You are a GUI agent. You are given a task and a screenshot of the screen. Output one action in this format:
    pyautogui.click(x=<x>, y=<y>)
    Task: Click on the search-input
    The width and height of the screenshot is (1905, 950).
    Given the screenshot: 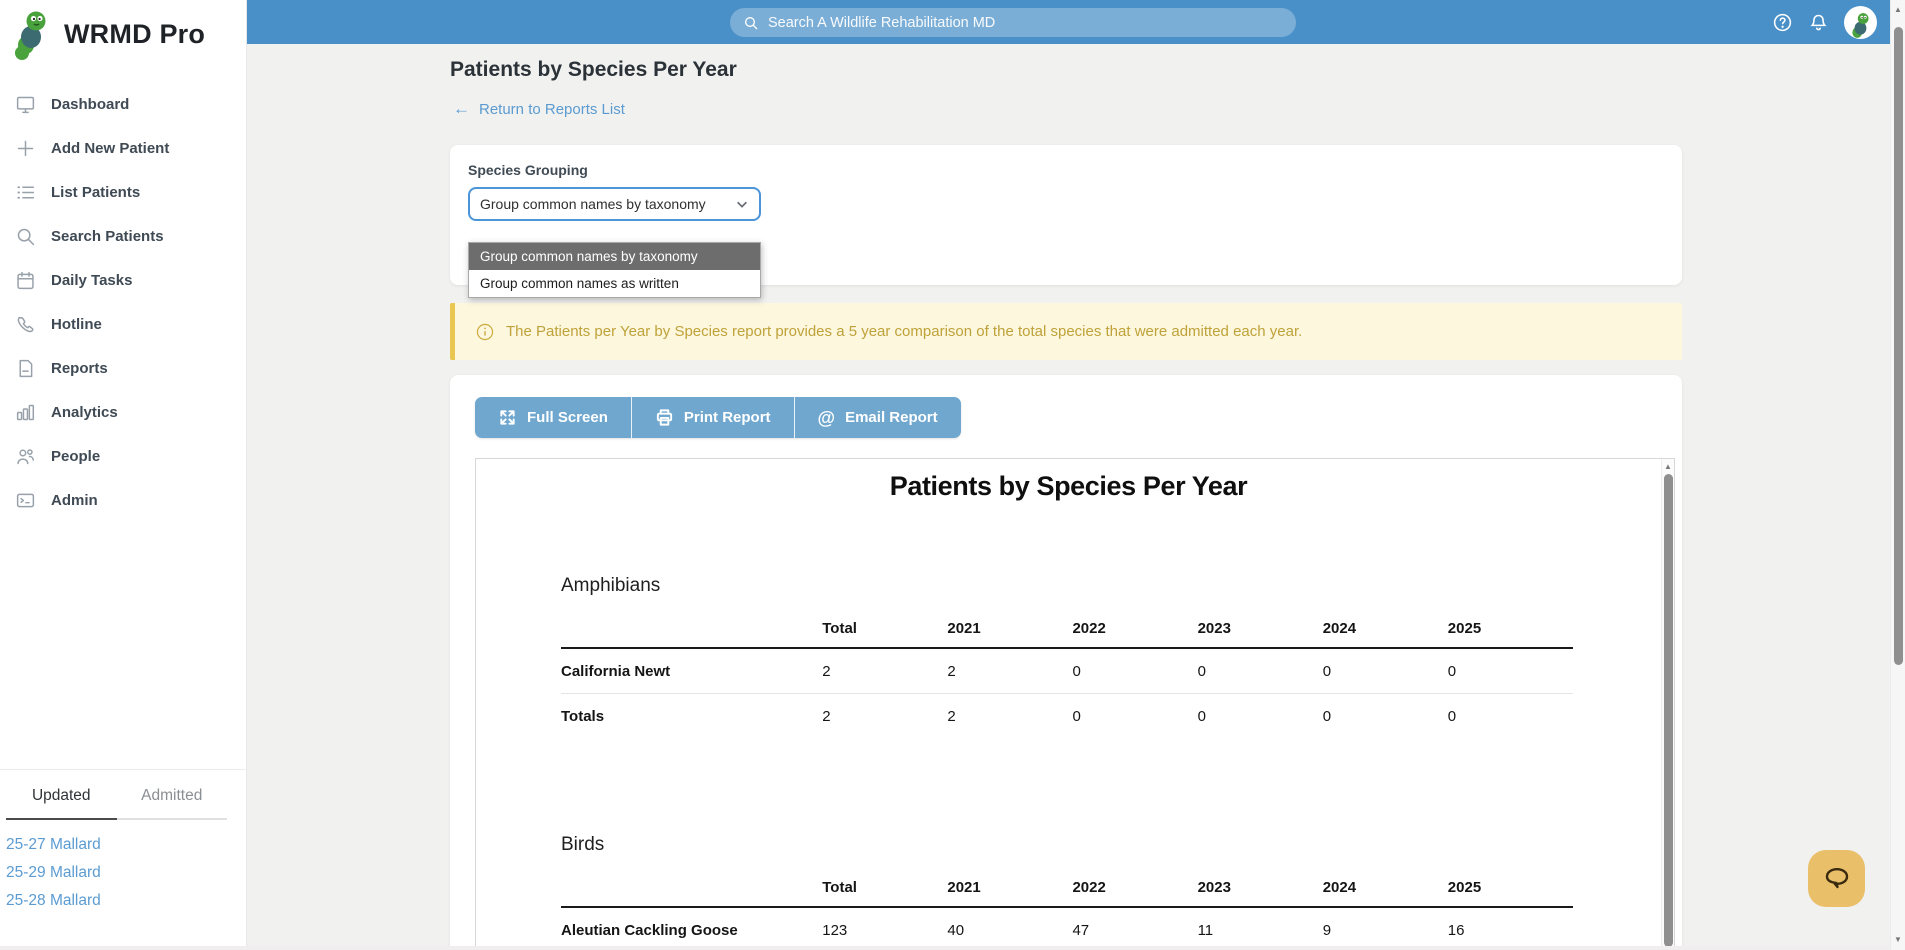 What is the action you would take?
    pyautogui.click(x=1025, y=22)
    